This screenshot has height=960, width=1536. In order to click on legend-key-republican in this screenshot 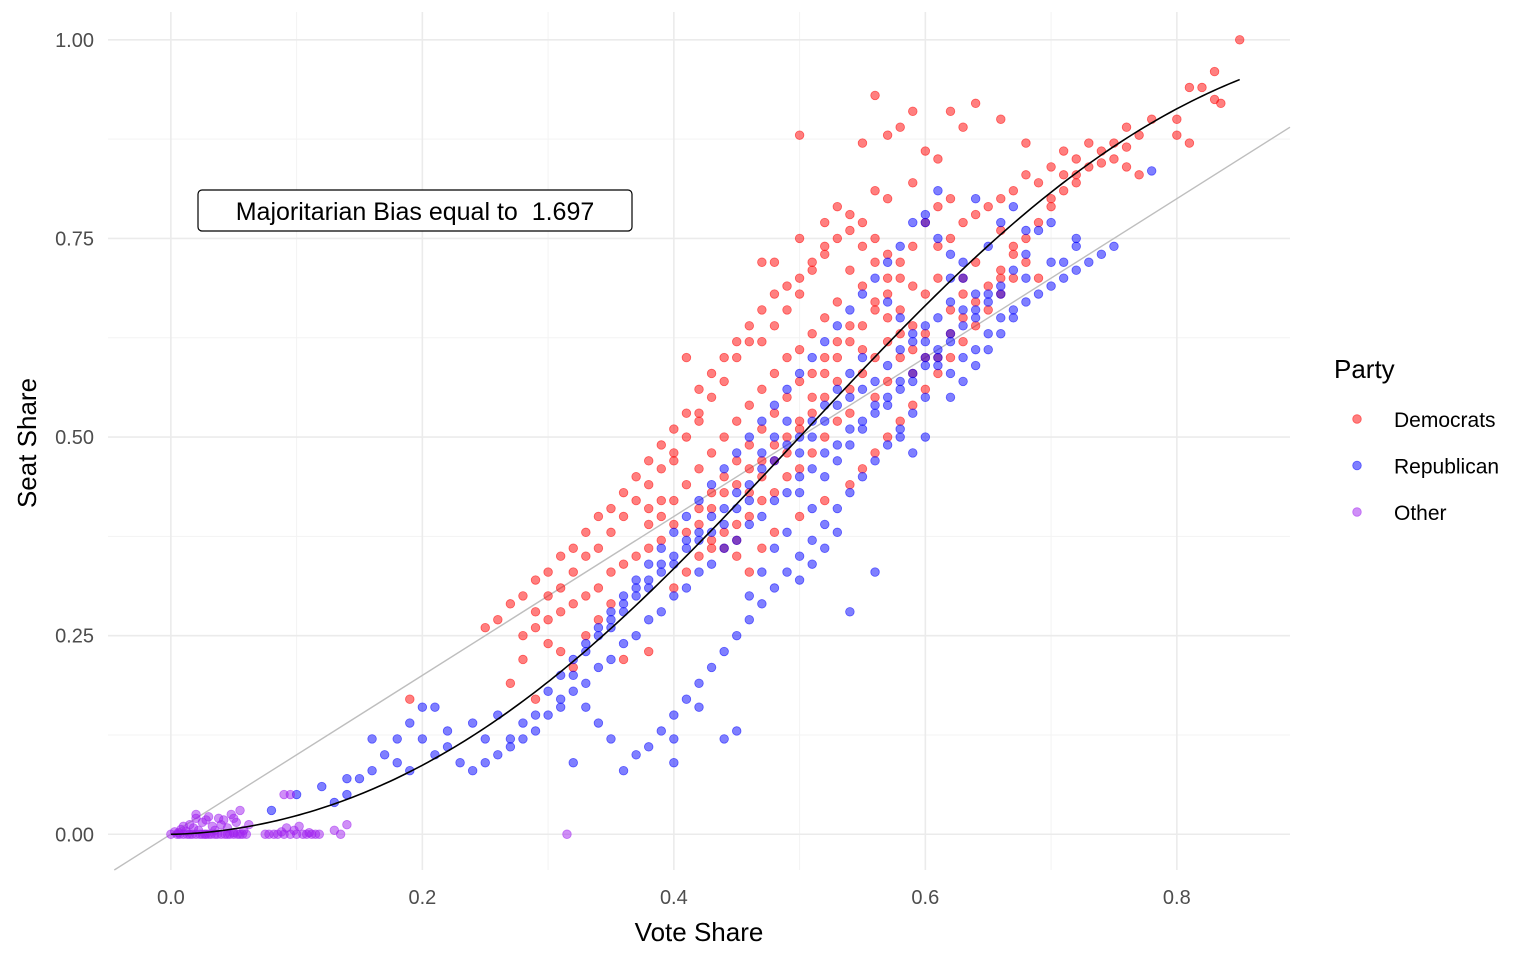, I will do `click(1357, 465)`.